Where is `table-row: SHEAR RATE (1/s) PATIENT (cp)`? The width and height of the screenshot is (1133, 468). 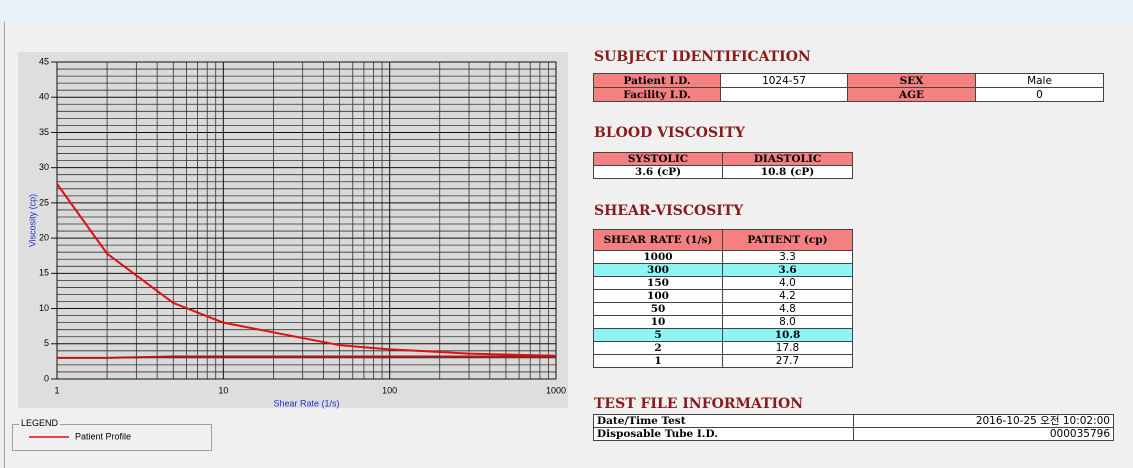
table-row: SHEAR RATE (1/s) PATIENT (cp) is located at coordinates (723, 240).